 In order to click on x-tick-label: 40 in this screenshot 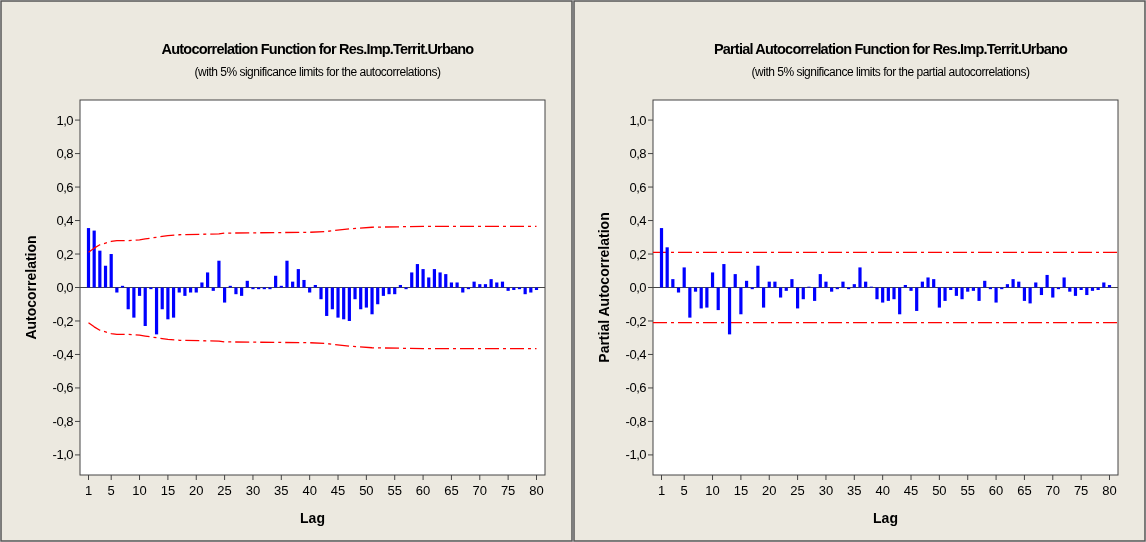, I will do `click(309, 490)`.